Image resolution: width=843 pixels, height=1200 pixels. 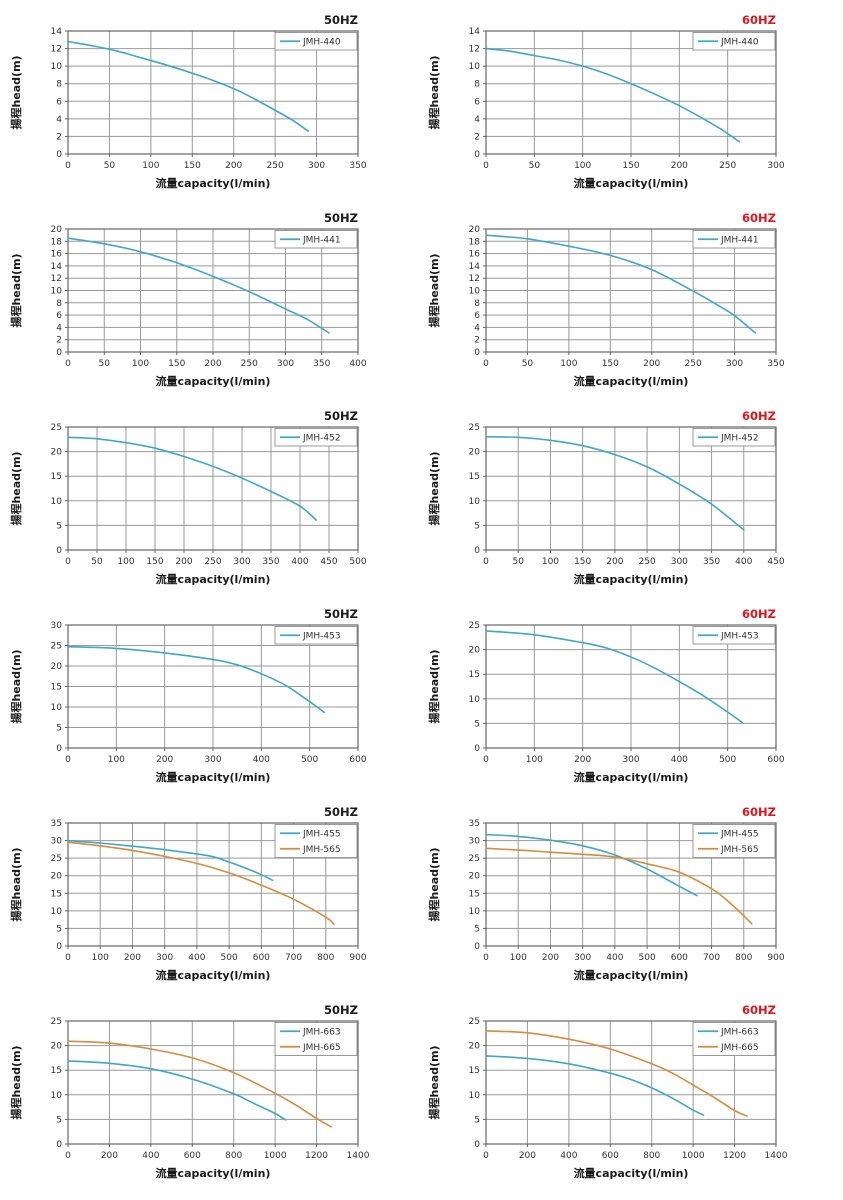 What do you see at coordinates (321, 240) in the screenshot?
I see `legend-label-jmh-441: JMH-441` at bounding box center [321, 240].